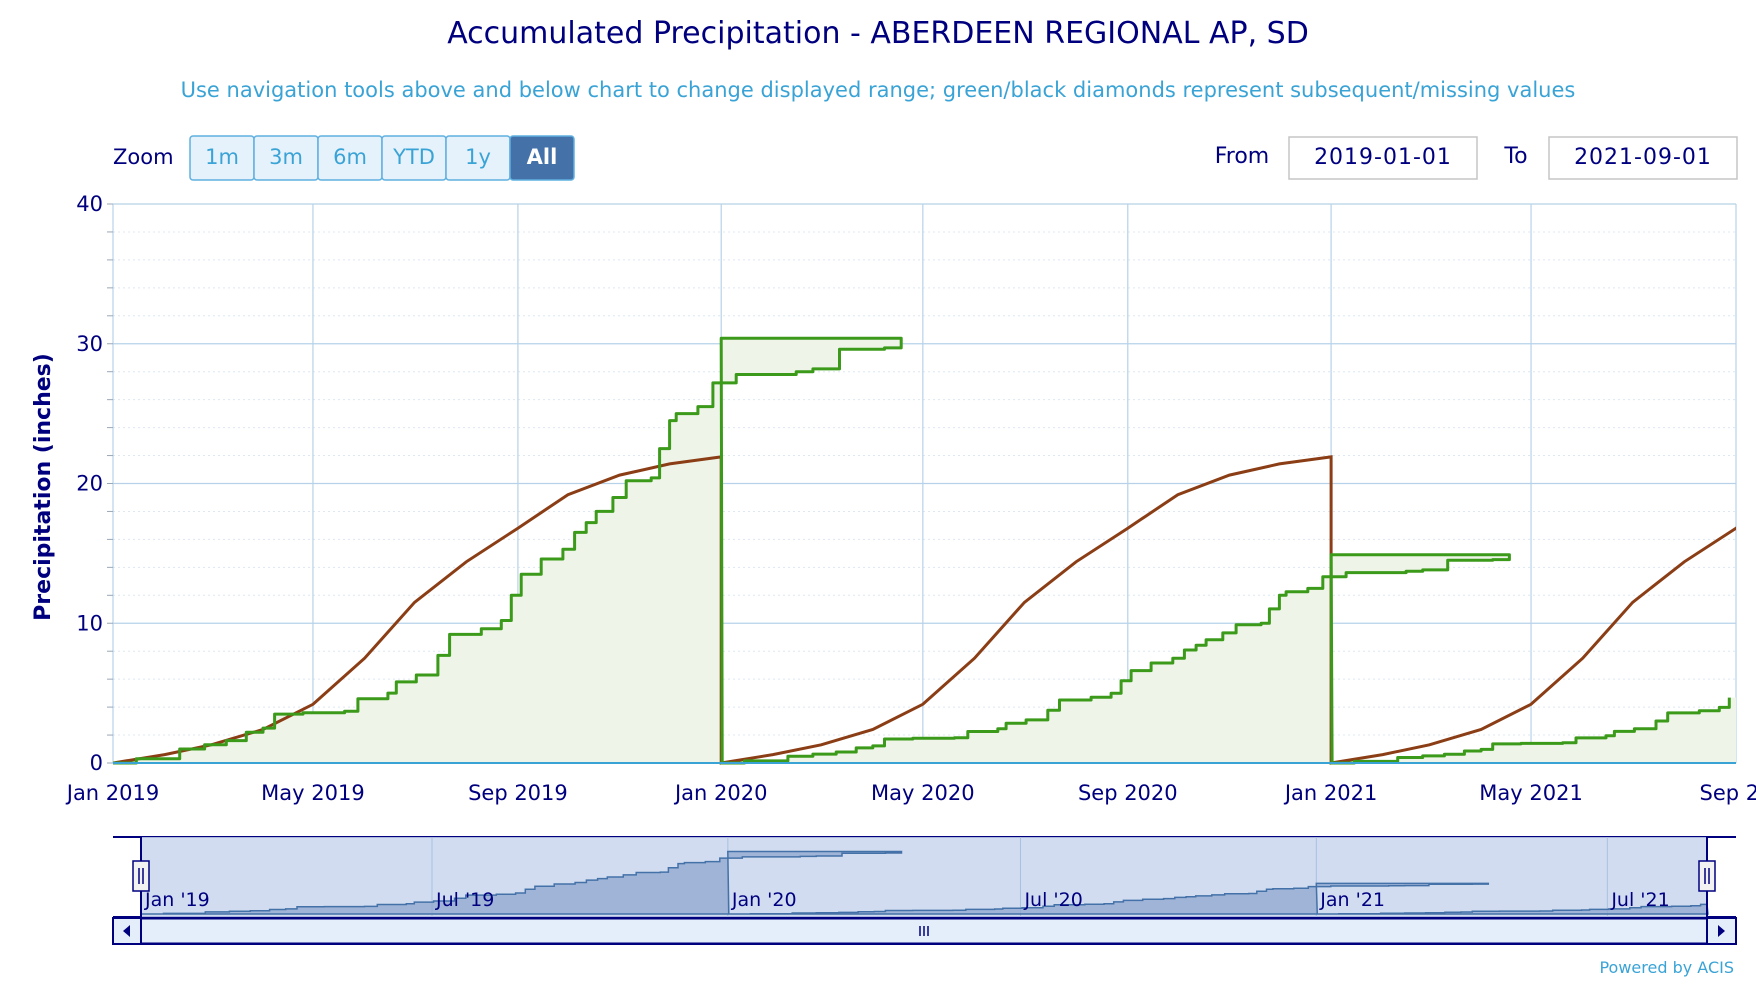  I want to click on scrollbar-grip-icon, so click(924, 931).